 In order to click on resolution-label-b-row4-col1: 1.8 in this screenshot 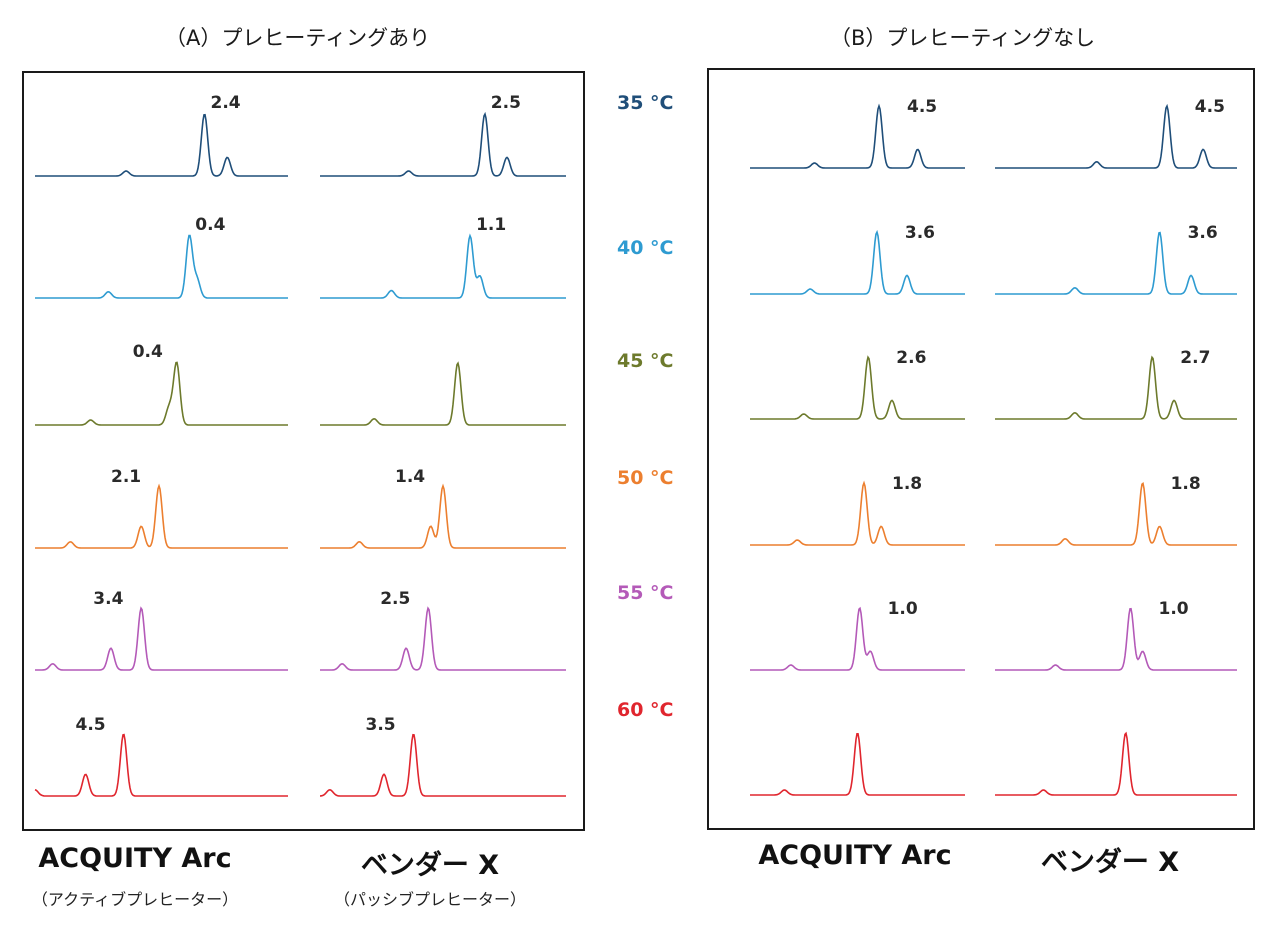, I will do `click(907, 484)`.